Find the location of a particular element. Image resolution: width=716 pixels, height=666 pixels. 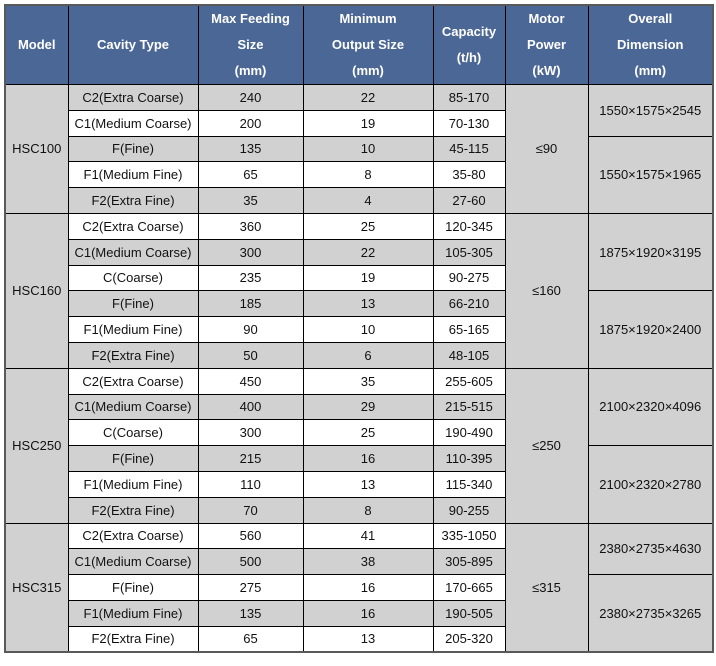

table-row: F(Fine) 215 16 110-395 2100×2320×2780 is located at coordinates (359, 484).